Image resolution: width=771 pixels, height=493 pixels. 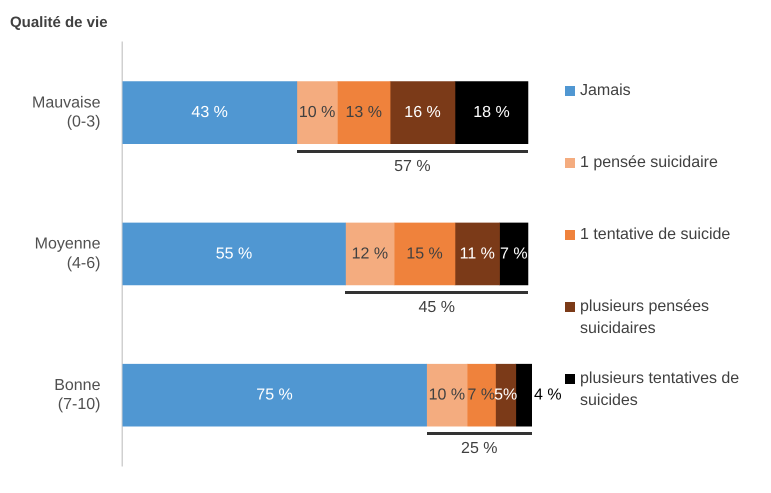 I want to click on data-label: 5%, so click(x=506, y=395).